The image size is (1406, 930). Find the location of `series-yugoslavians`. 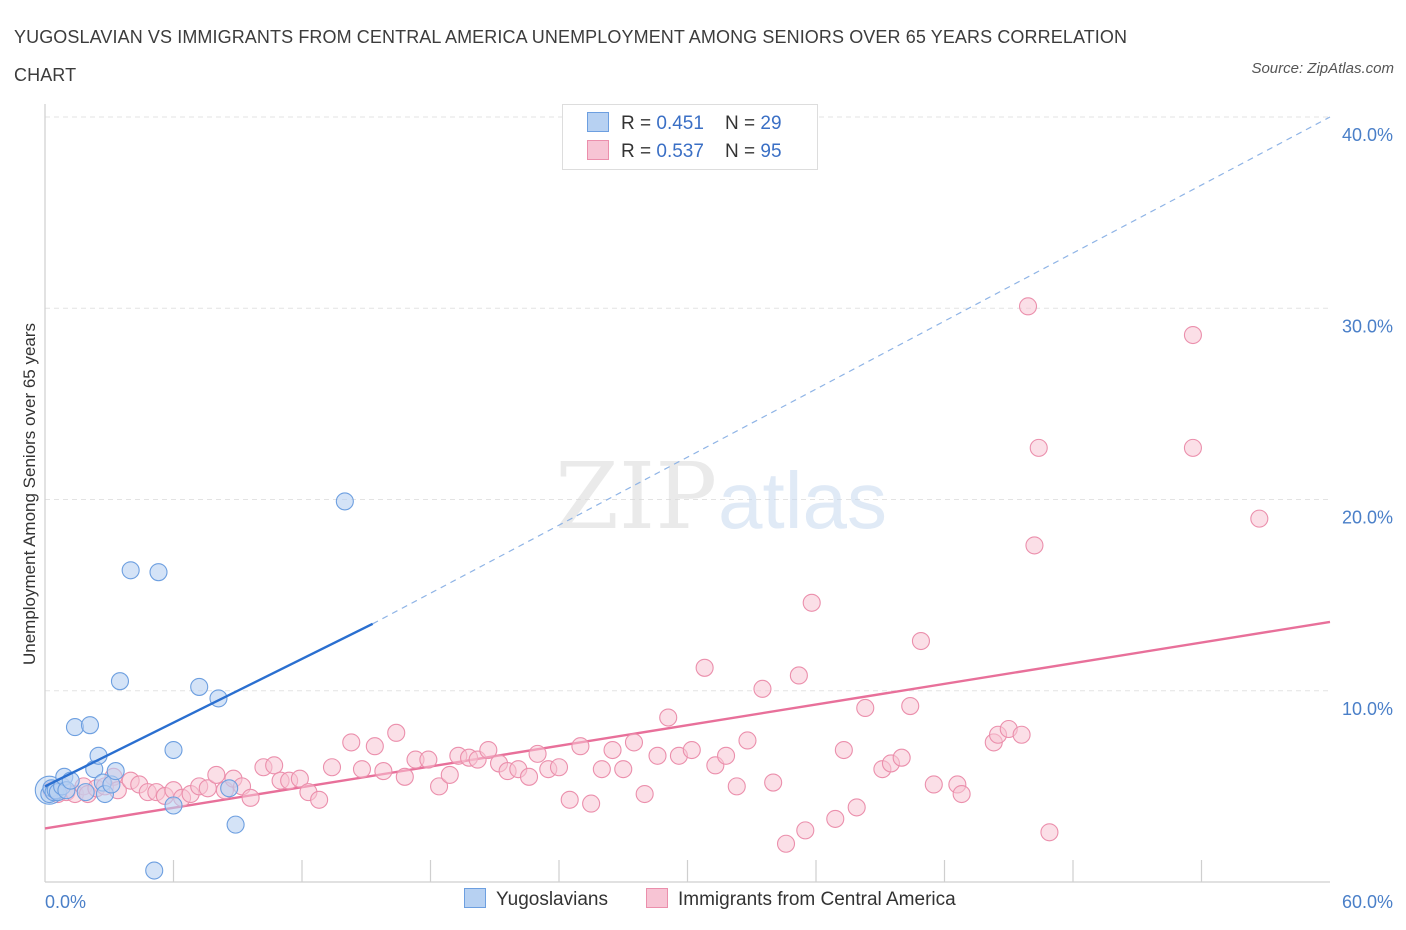

series-yugoslavians is located at coordinates (204, 686).